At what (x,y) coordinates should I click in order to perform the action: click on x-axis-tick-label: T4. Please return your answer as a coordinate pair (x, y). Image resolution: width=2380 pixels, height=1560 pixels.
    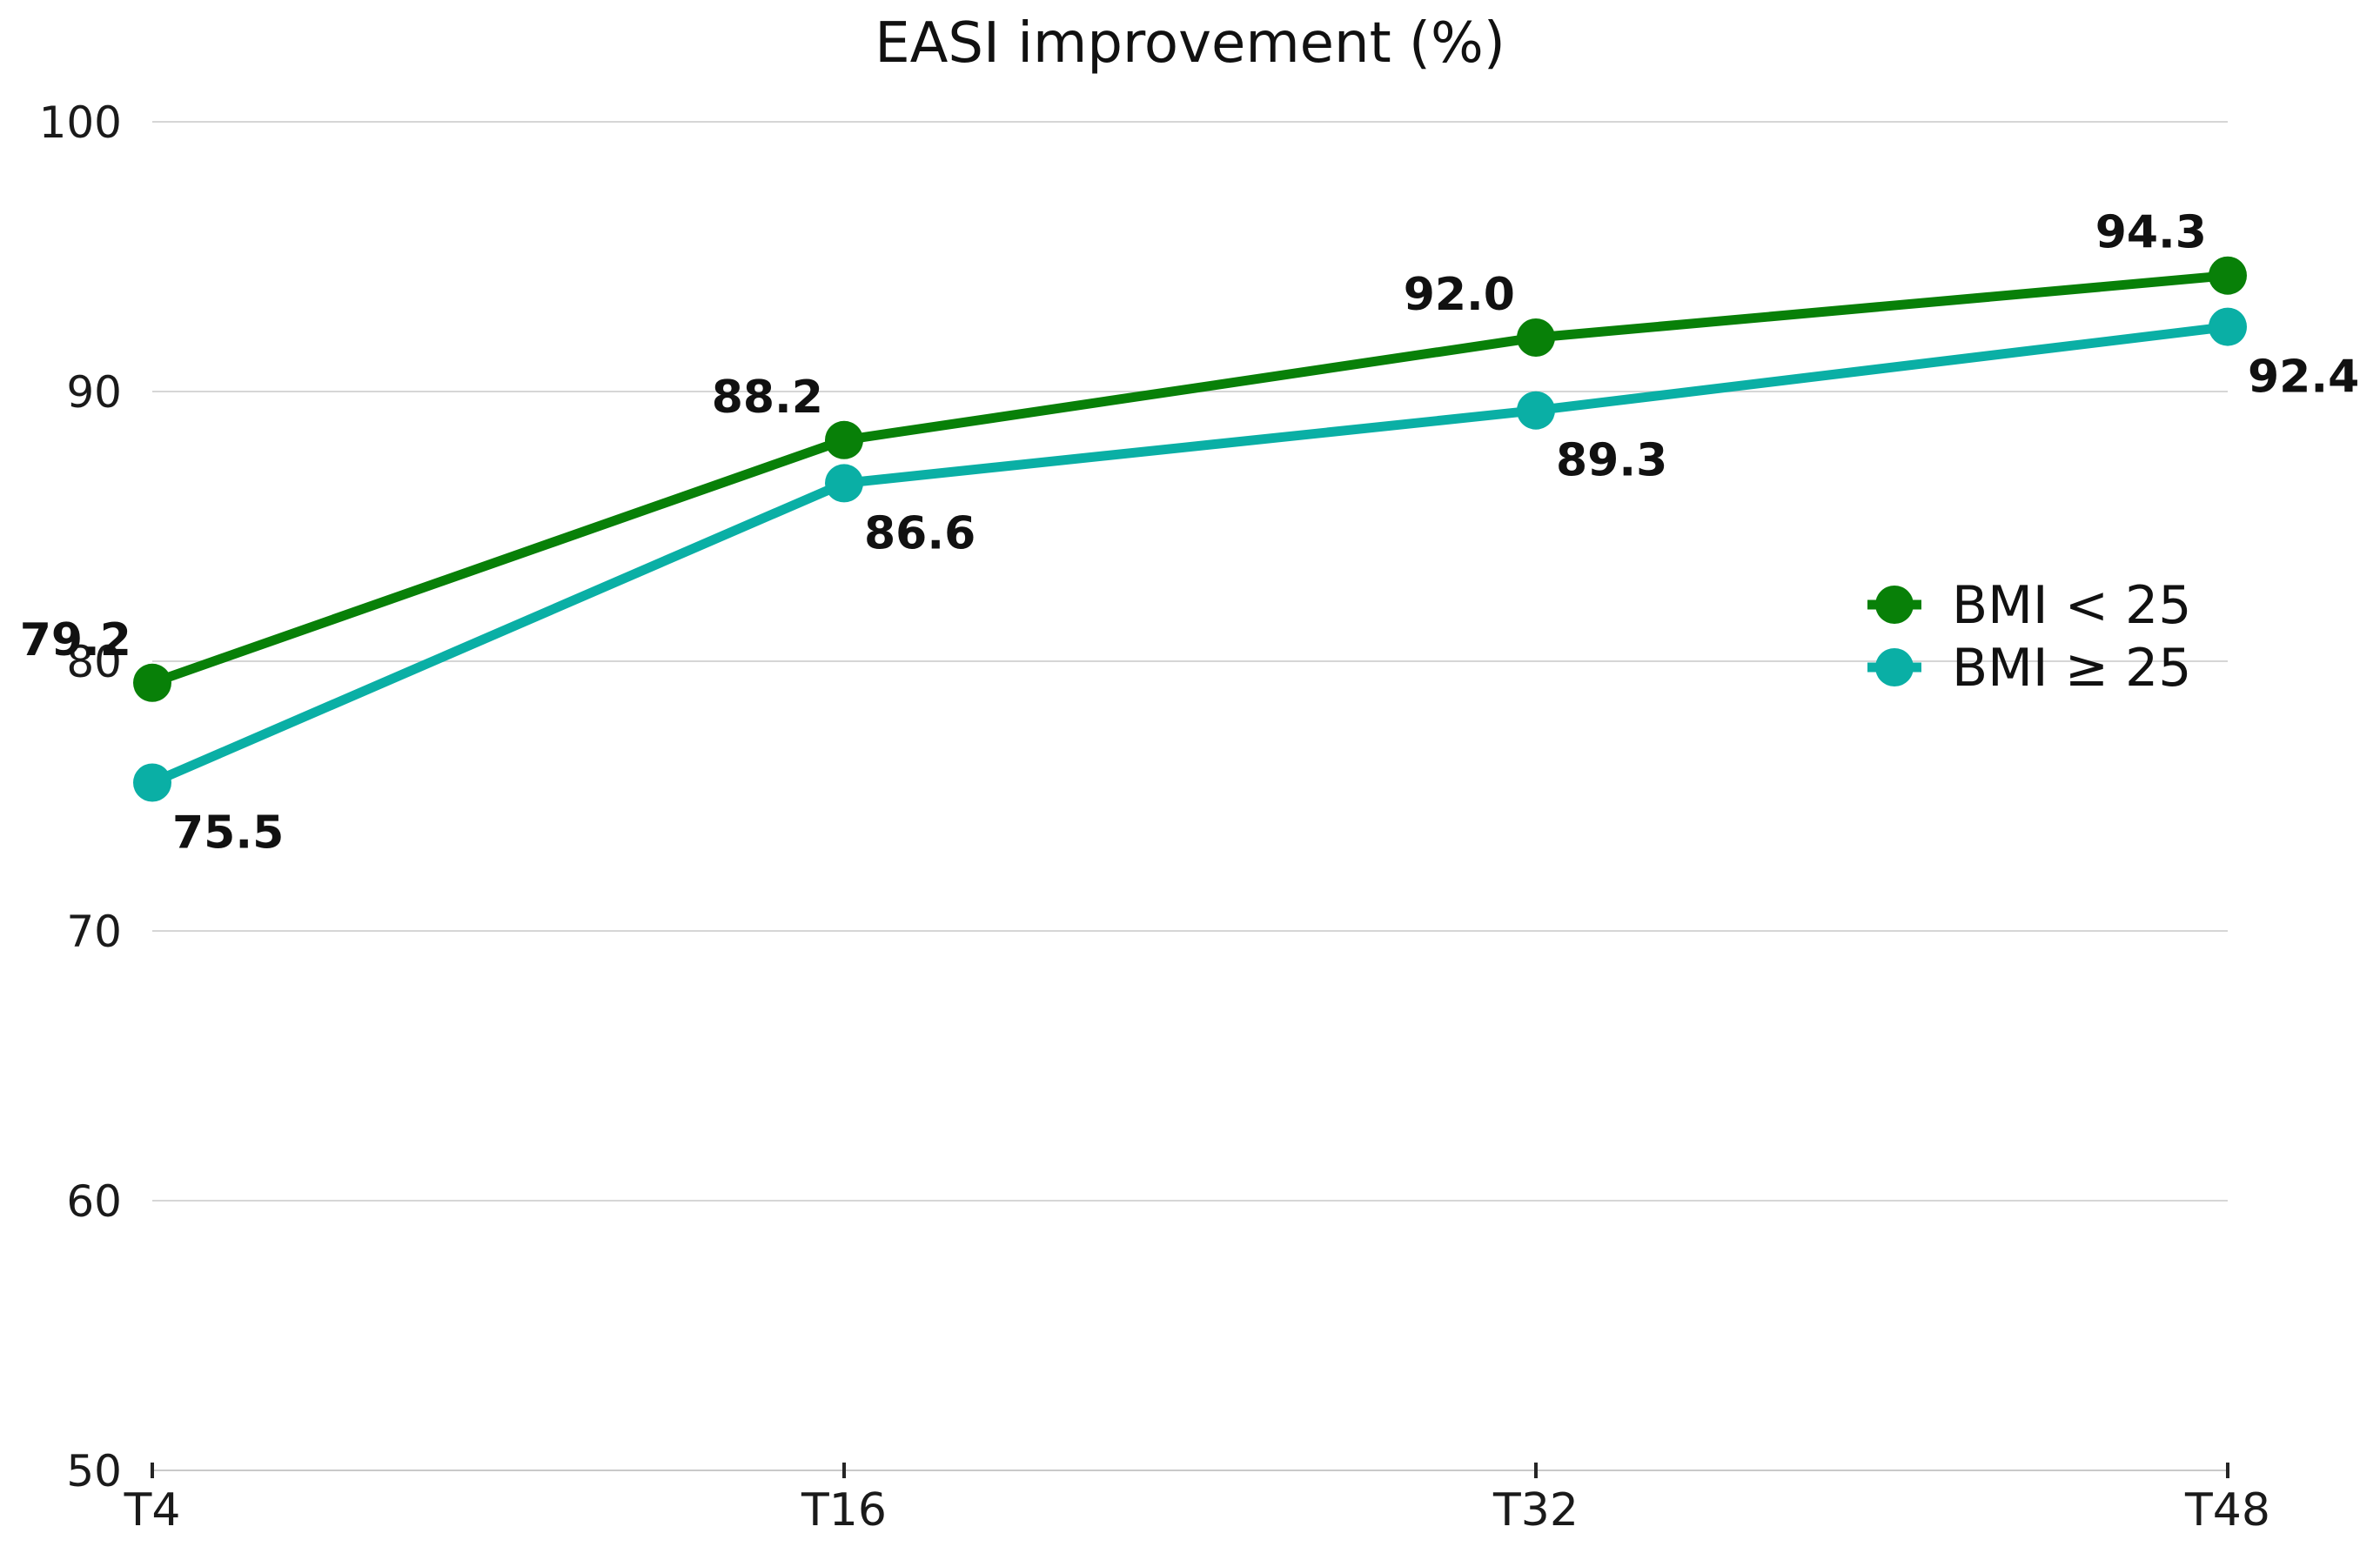
    Looking at the image, I should click on (152, 1510).